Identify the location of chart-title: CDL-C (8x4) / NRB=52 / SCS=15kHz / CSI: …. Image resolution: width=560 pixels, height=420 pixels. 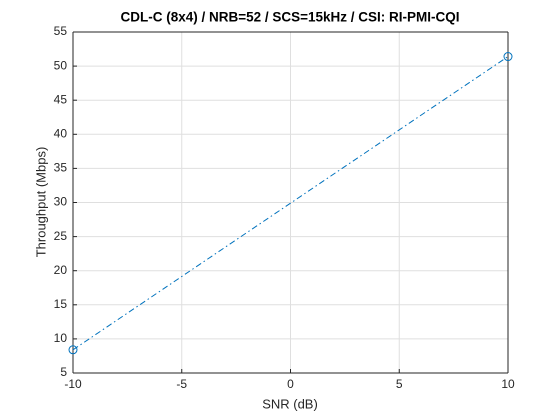
(289, 17).